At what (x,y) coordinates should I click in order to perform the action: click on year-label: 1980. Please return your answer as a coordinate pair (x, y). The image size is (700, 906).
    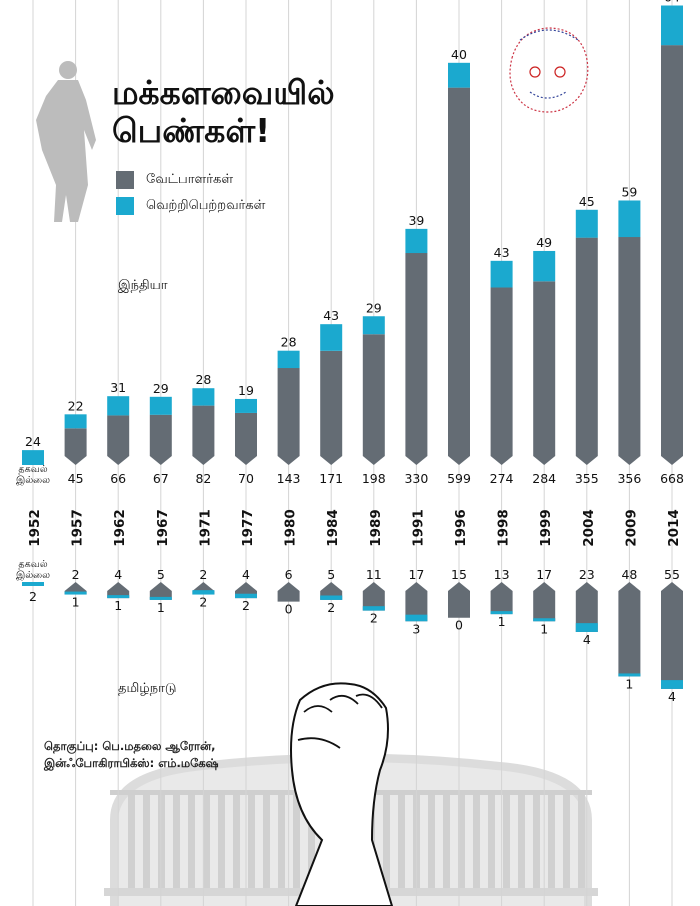
    Looking at the image, I should click on (291, 528).